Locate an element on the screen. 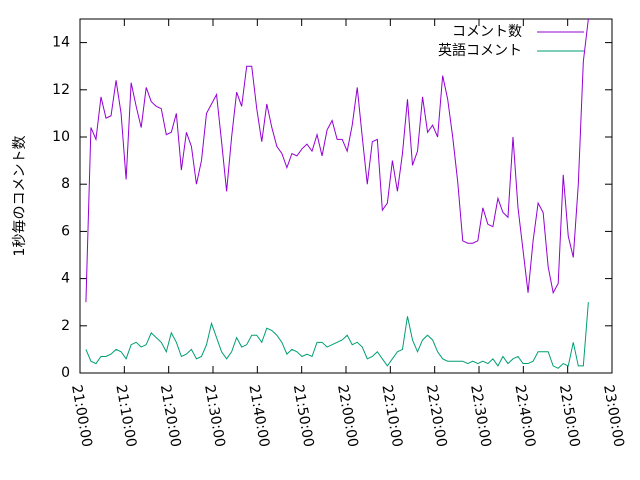 The width and height of the screenshot is (640, 480). x-tick-label: 21:00:00 is located at coordinates (81, 416).